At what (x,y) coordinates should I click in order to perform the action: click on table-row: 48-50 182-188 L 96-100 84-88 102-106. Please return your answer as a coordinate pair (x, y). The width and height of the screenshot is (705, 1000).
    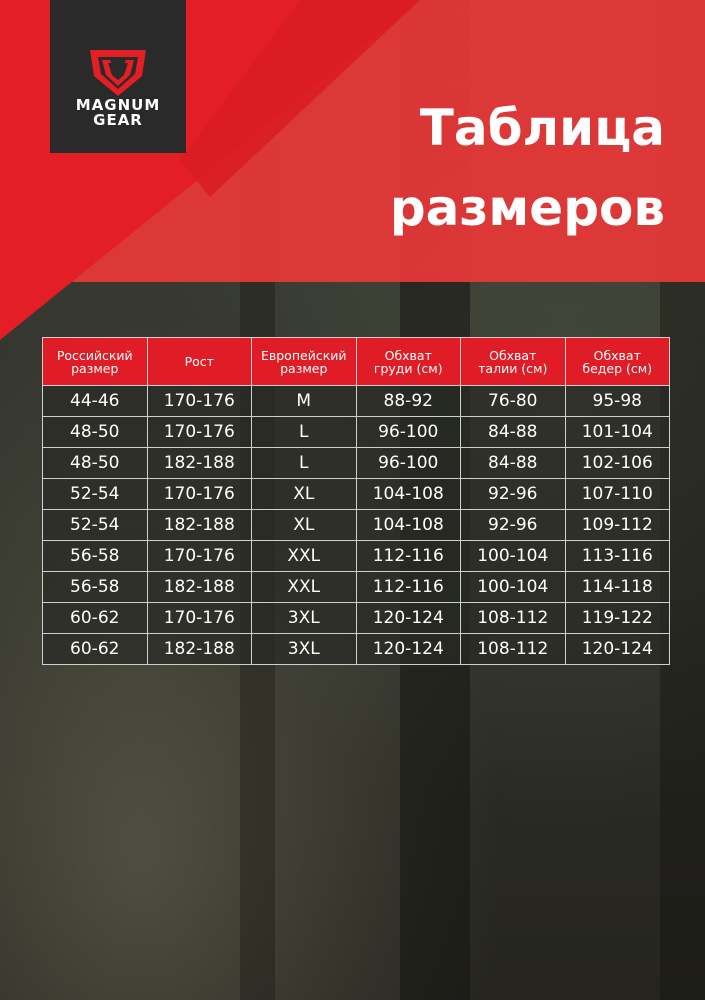
    Looking at the image, I should click on (356, 463).